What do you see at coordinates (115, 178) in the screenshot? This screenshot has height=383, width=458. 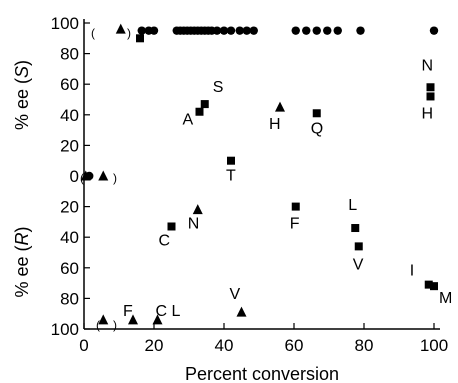 I see `paren-close-mid: )` at bounding box center [115, 178].